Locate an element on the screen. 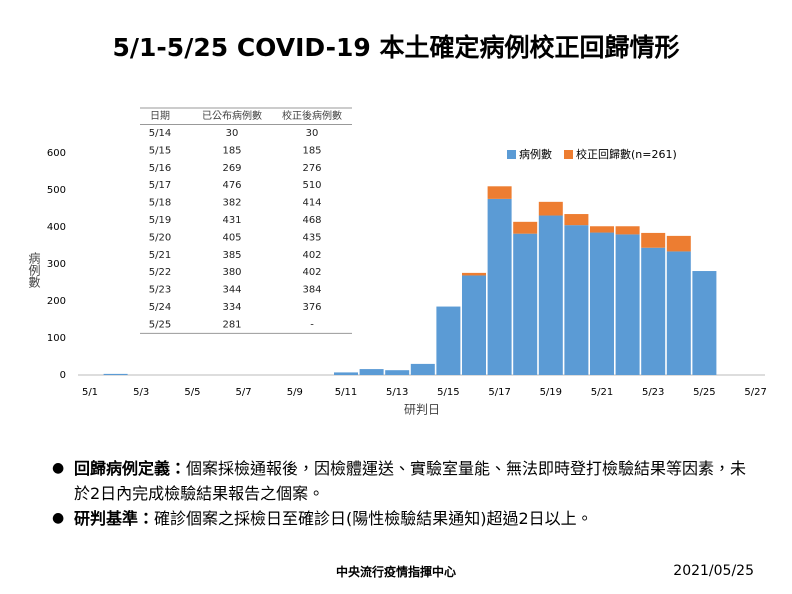 The image size is (792, 594). table-cell: 5/19 is located at coordinates (160, 220).